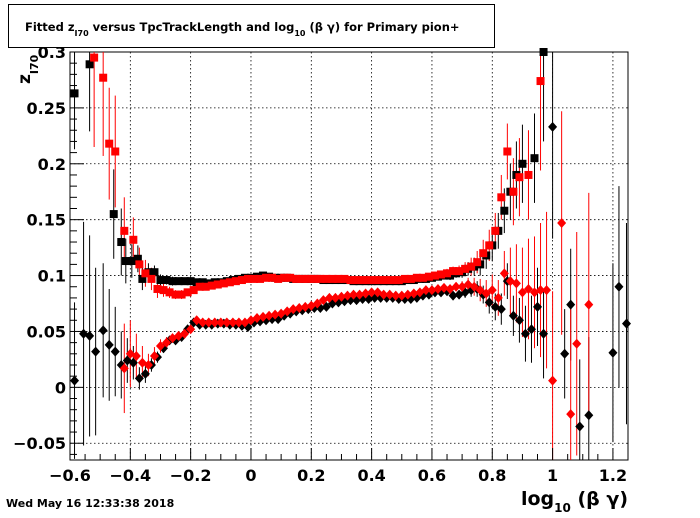 This screenshot has height=518, width=700. Describe the element at coordinates (613, 475) in the screenshot. I see `x-tick-label: 1.2` at that location.